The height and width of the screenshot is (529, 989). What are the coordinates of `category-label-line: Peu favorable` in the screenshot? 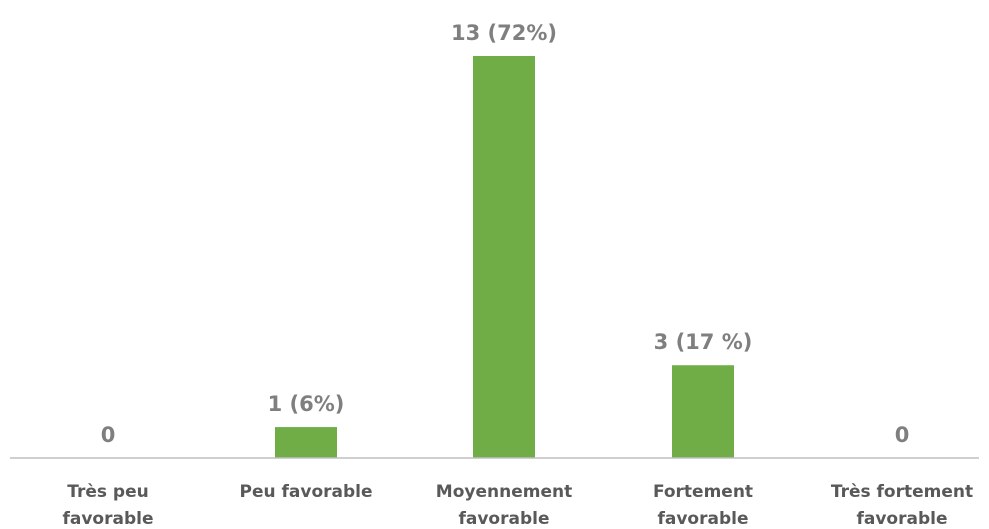 It's located at (305, 492).